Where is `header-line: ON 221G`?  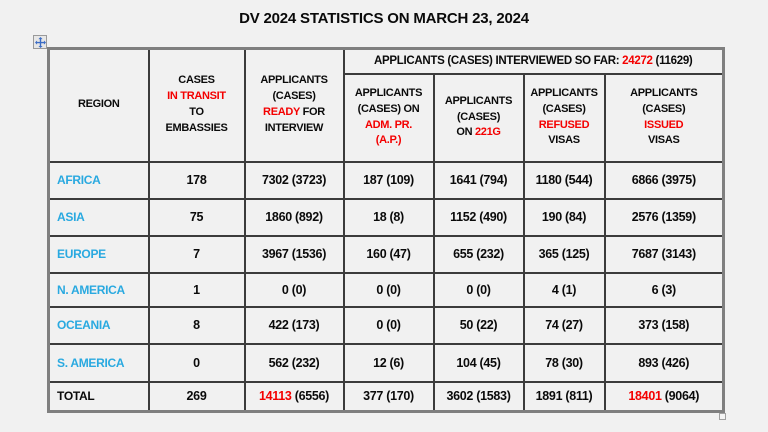
header-line: ON 221G is located at coordinates (479, 133).